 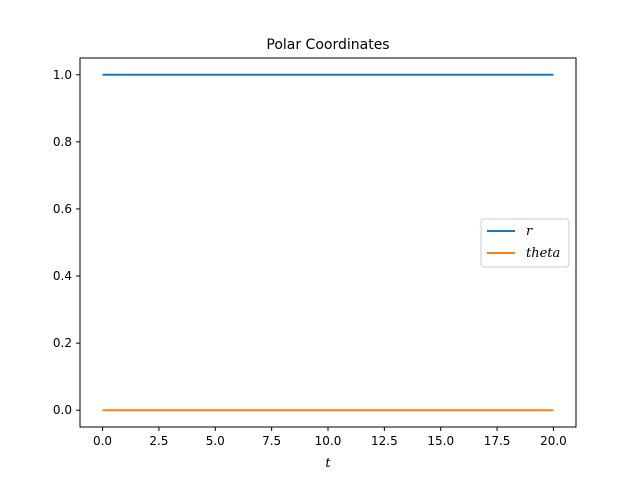 What do you see at coordinates (440, 441) in the screenshot?
I see `x-tick-label: 15.0` at bounding box center [440, 441].